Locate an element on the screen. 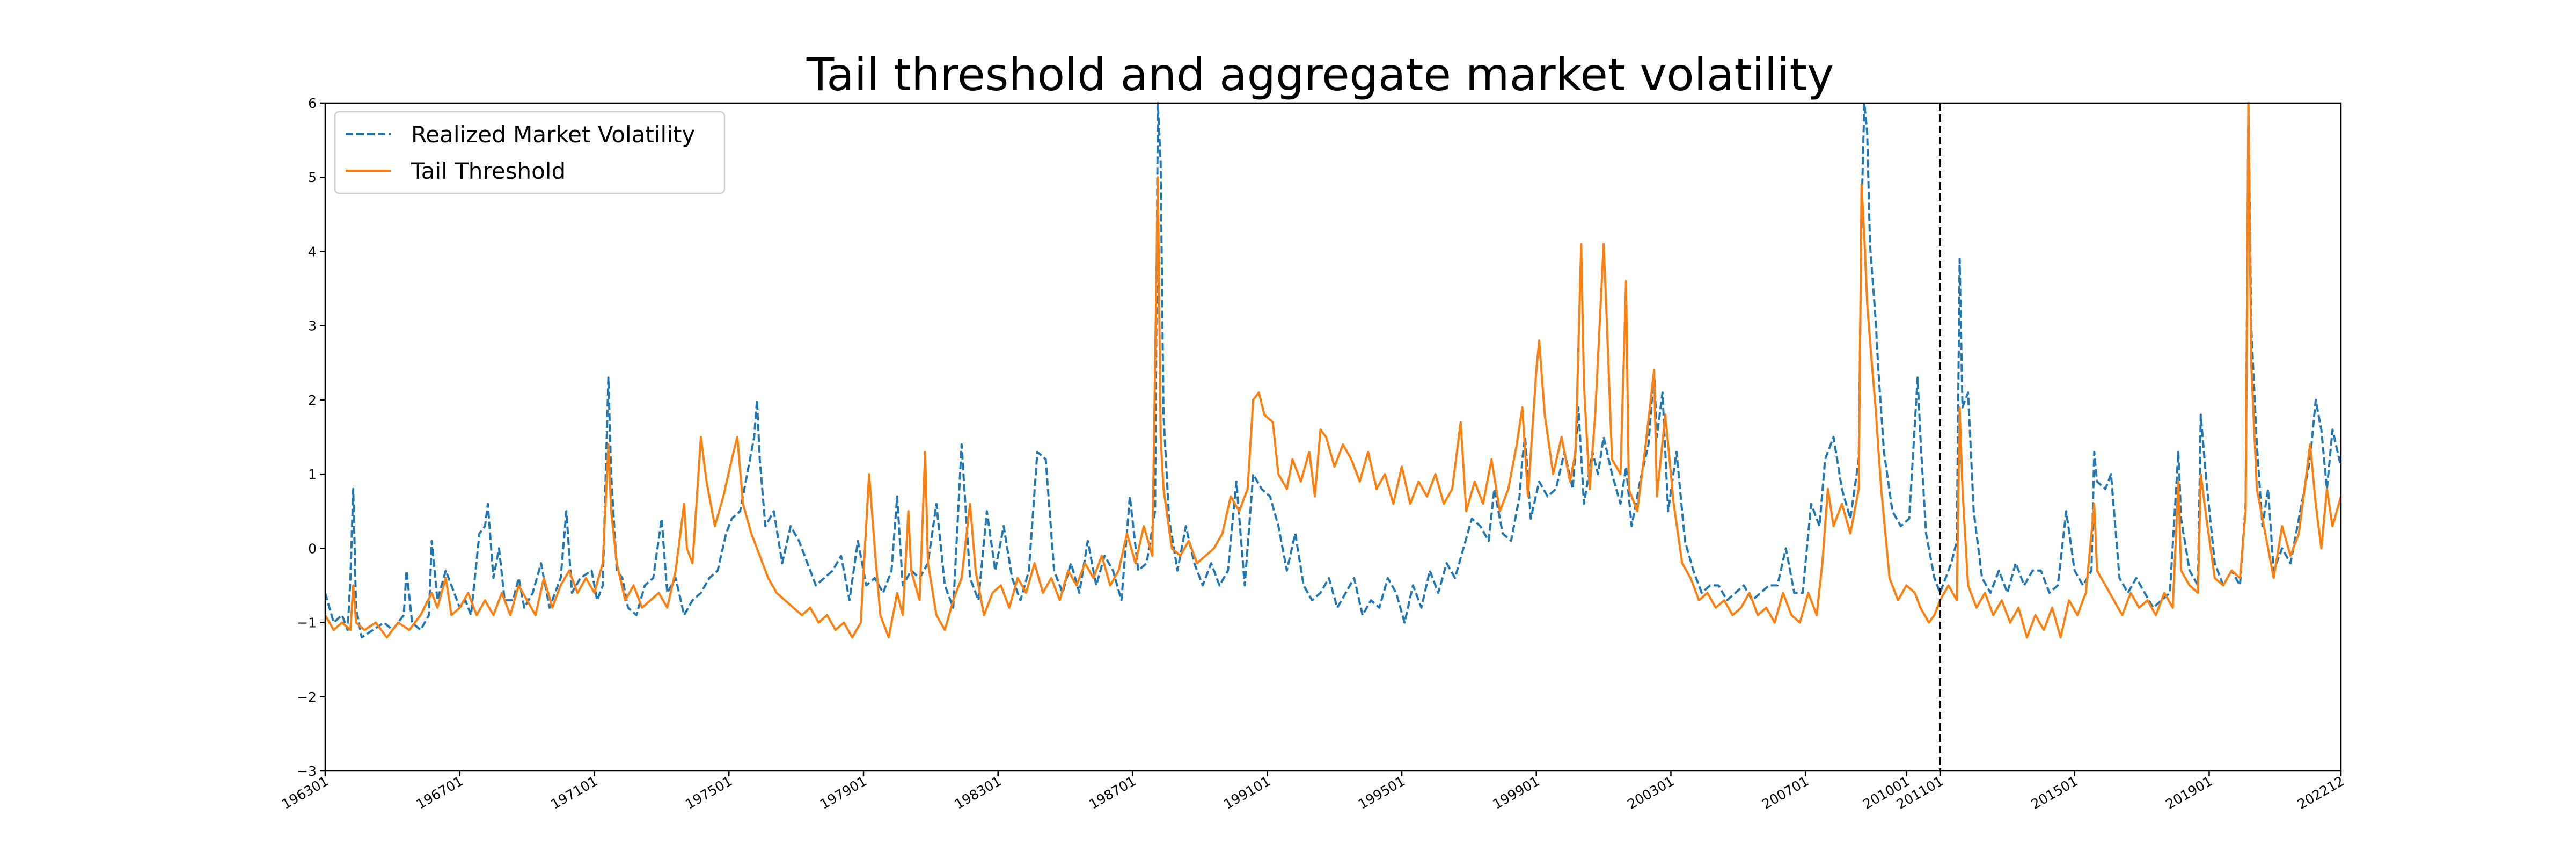 This screenshot has height=859, width=2576. y-tick-label: 3 is located at coordinates (312, 326).